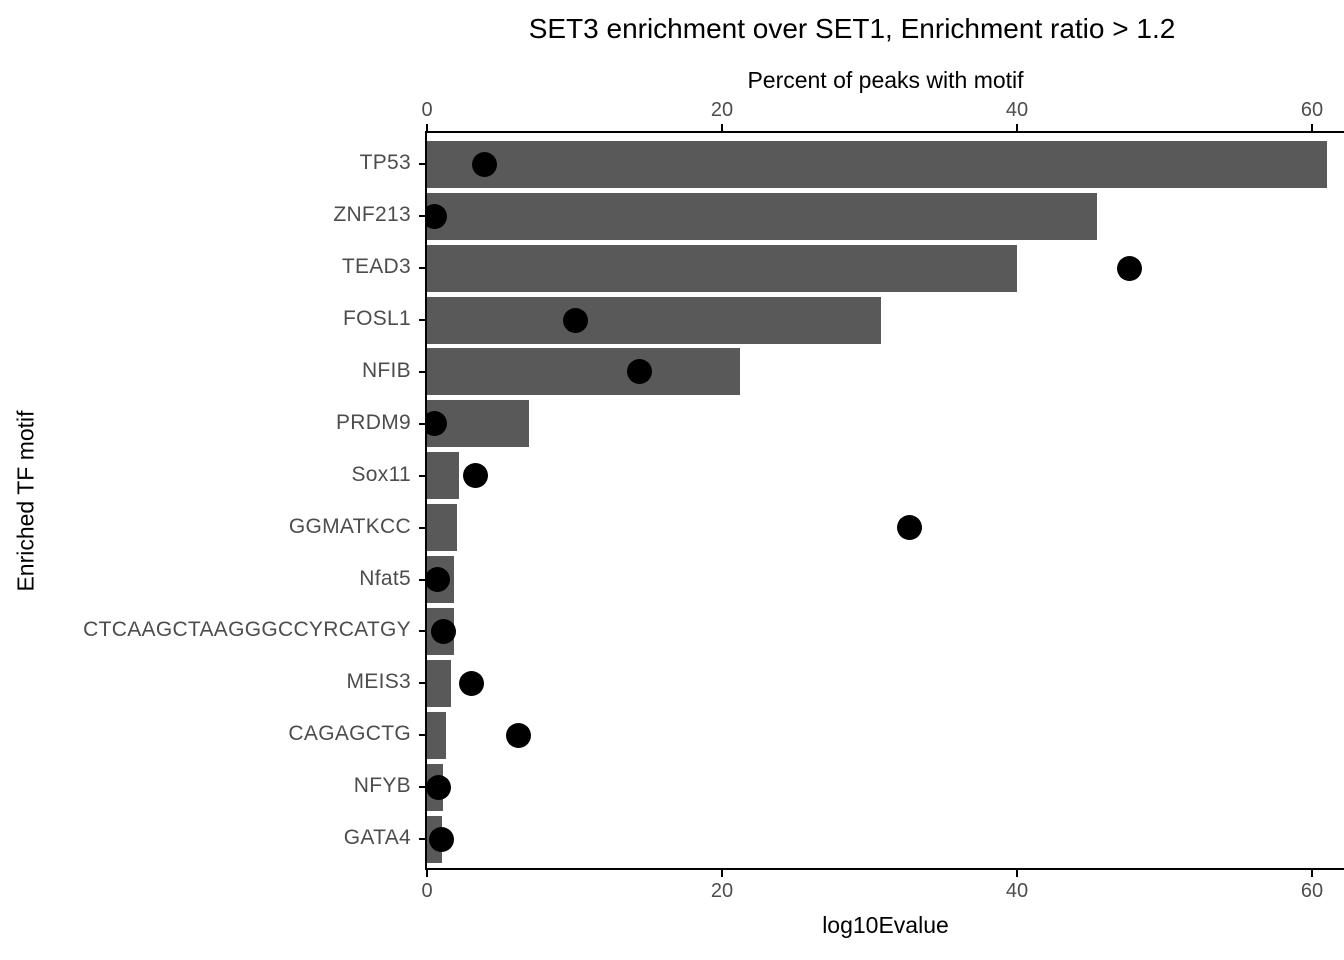  What do you see at coordinates (376, 318) in the screenshot?
I see `y-tick-label: FOSL1` at bounding box center [376, 318].